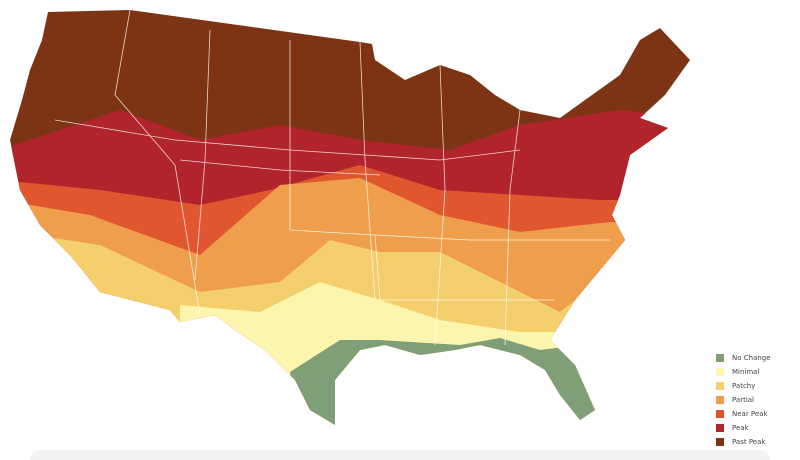  Describe the element at coordinates (750, 414) in the screenshot. I see `legend-label: Near Peak` at that location.